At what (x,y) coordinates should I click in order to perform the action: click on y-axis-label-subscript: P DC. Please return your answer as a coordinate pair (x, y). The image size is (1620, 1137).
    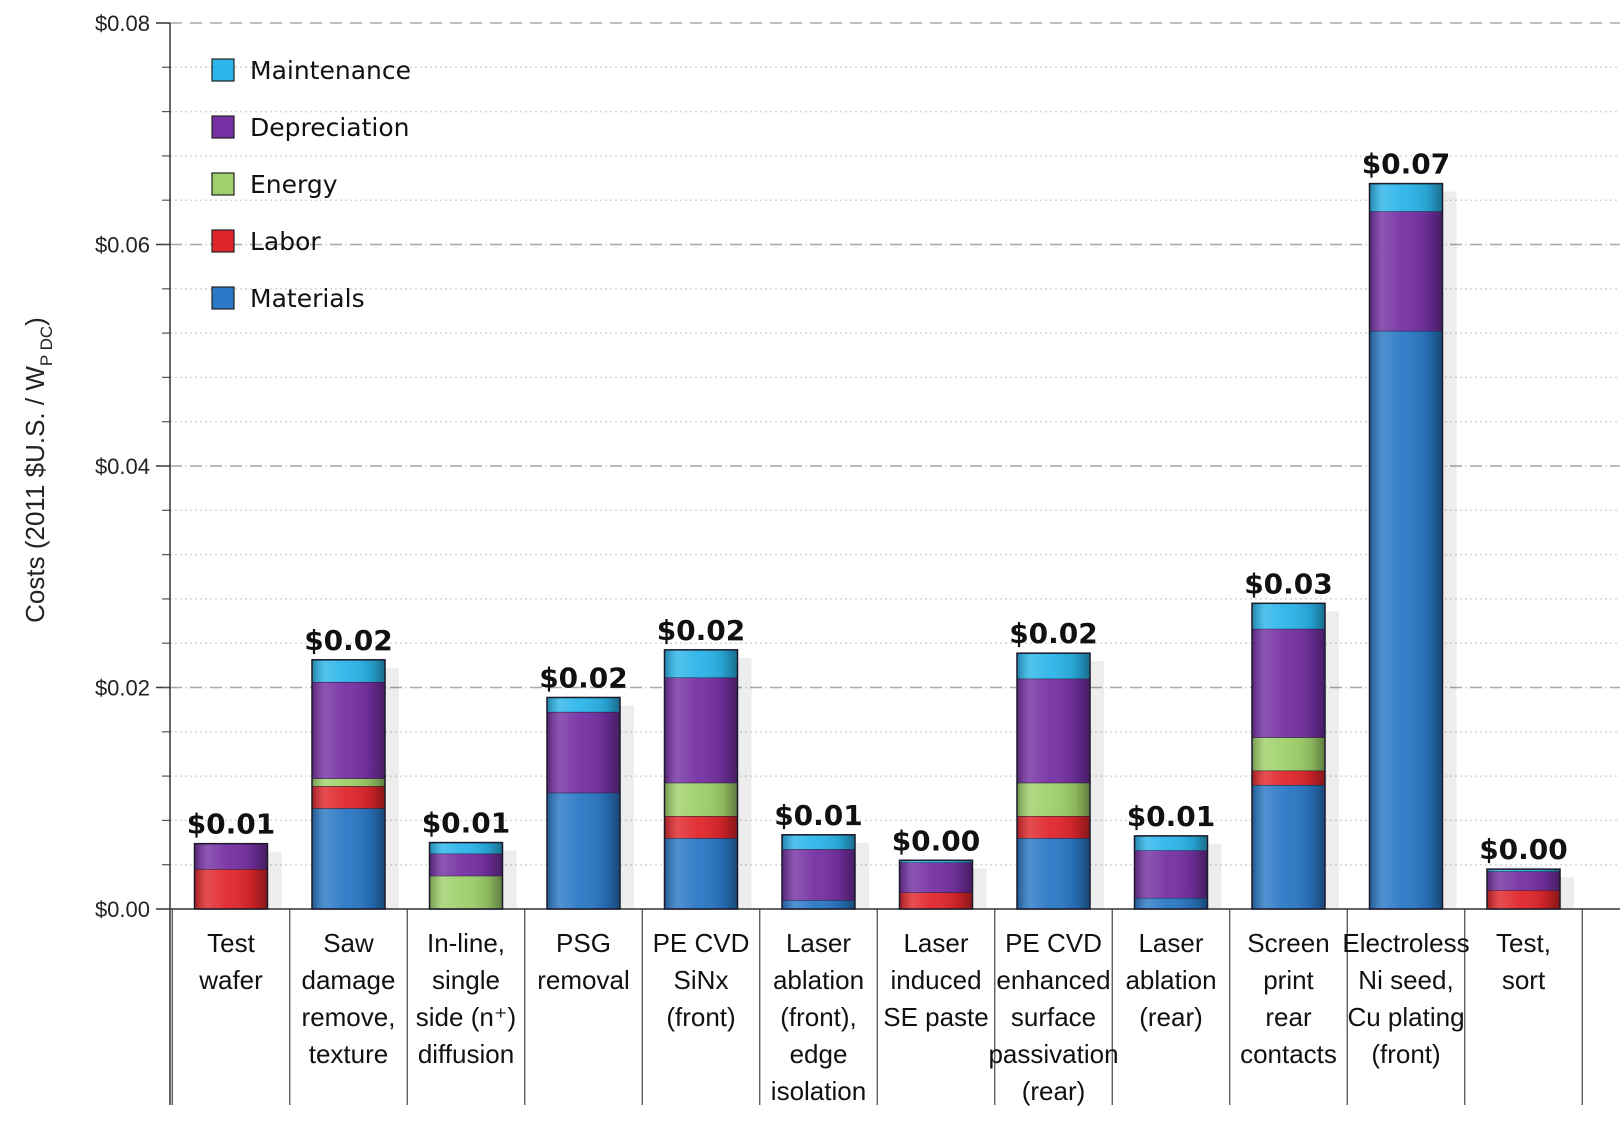
    Looking at the image, I should click on (46, 346).